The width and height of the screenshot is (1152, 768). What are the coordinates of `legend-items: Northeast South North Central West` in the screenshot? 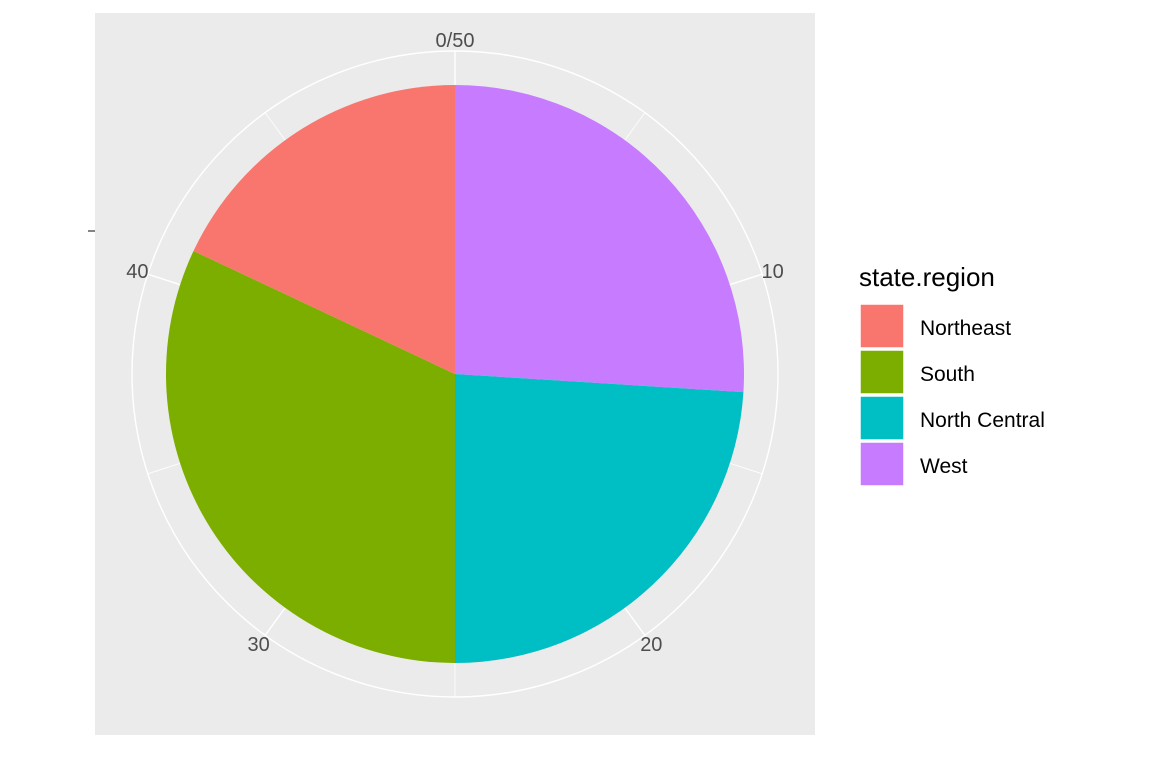 It's located at (952, 395).